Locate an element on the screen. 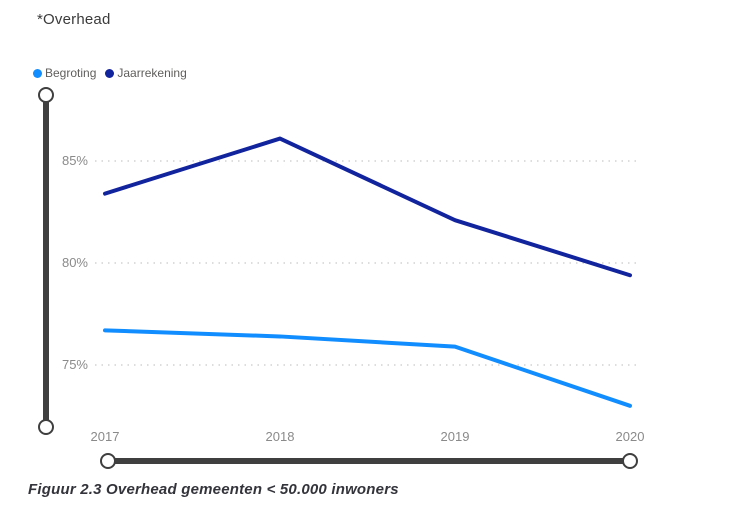 This screenshot has width=739, height=517. legend-item-jaarrekening: Jaarrekening is located at coordinates (146, 73).